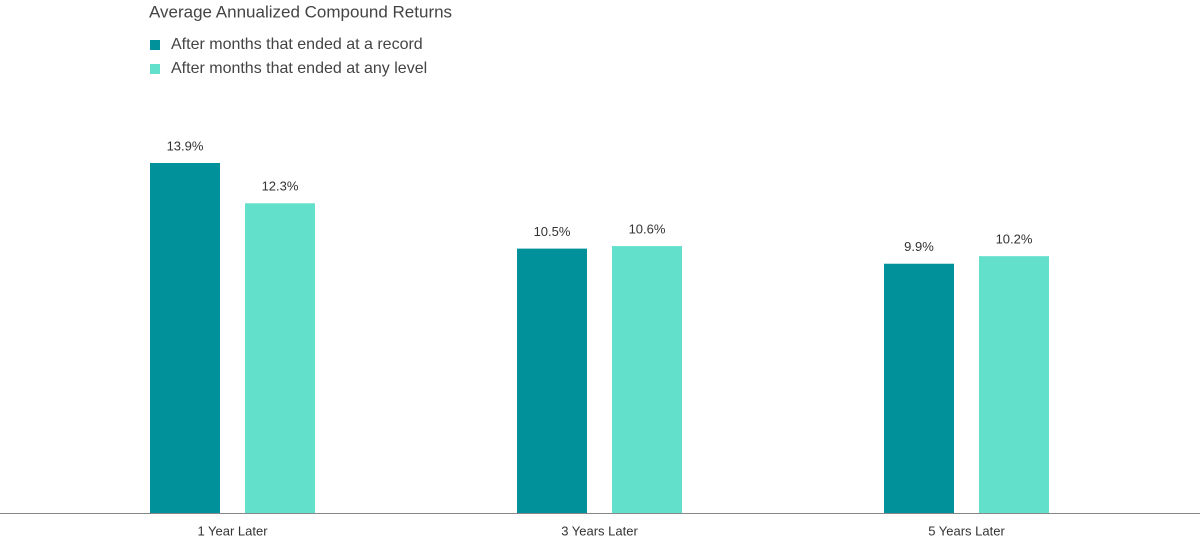  Describe the element at coordinates (299, 68) in the screenshot. I see `legend-label: After months that ended at any level` at that location.